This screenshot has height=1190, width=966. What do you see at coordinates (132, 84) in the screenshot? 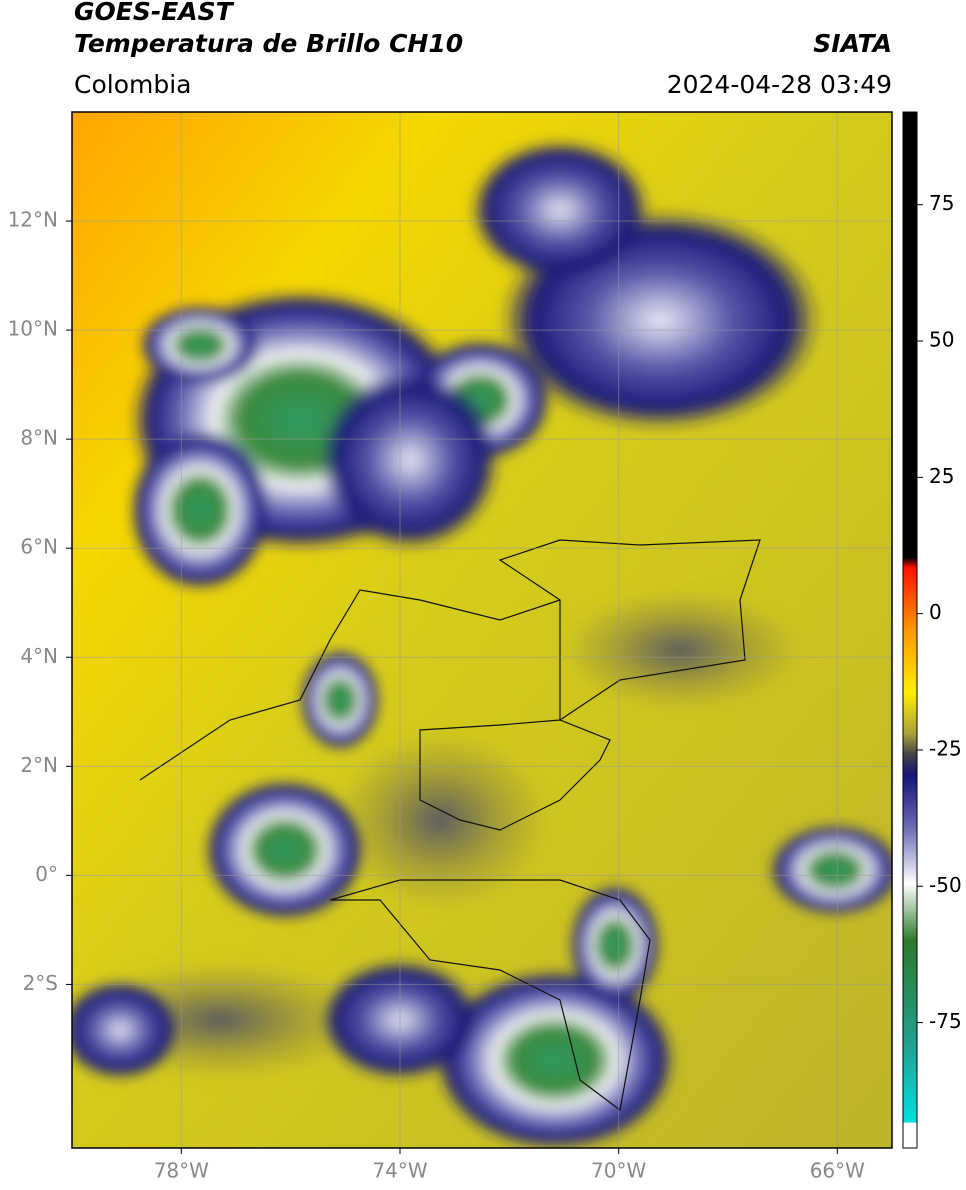
I see `region: Colombia` at bounding box center [132, 84].